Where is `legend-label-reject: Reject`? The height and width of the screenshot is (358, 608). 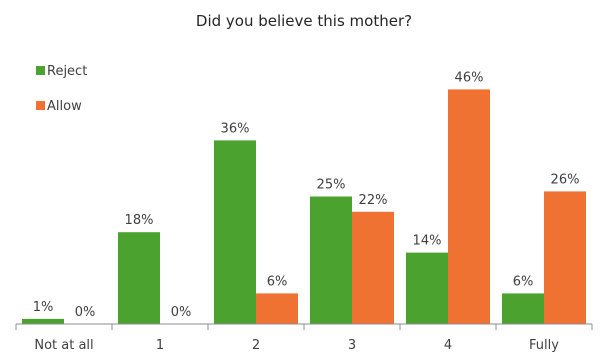 legend-label-reject: Reject is located at coordinates (67, 71).